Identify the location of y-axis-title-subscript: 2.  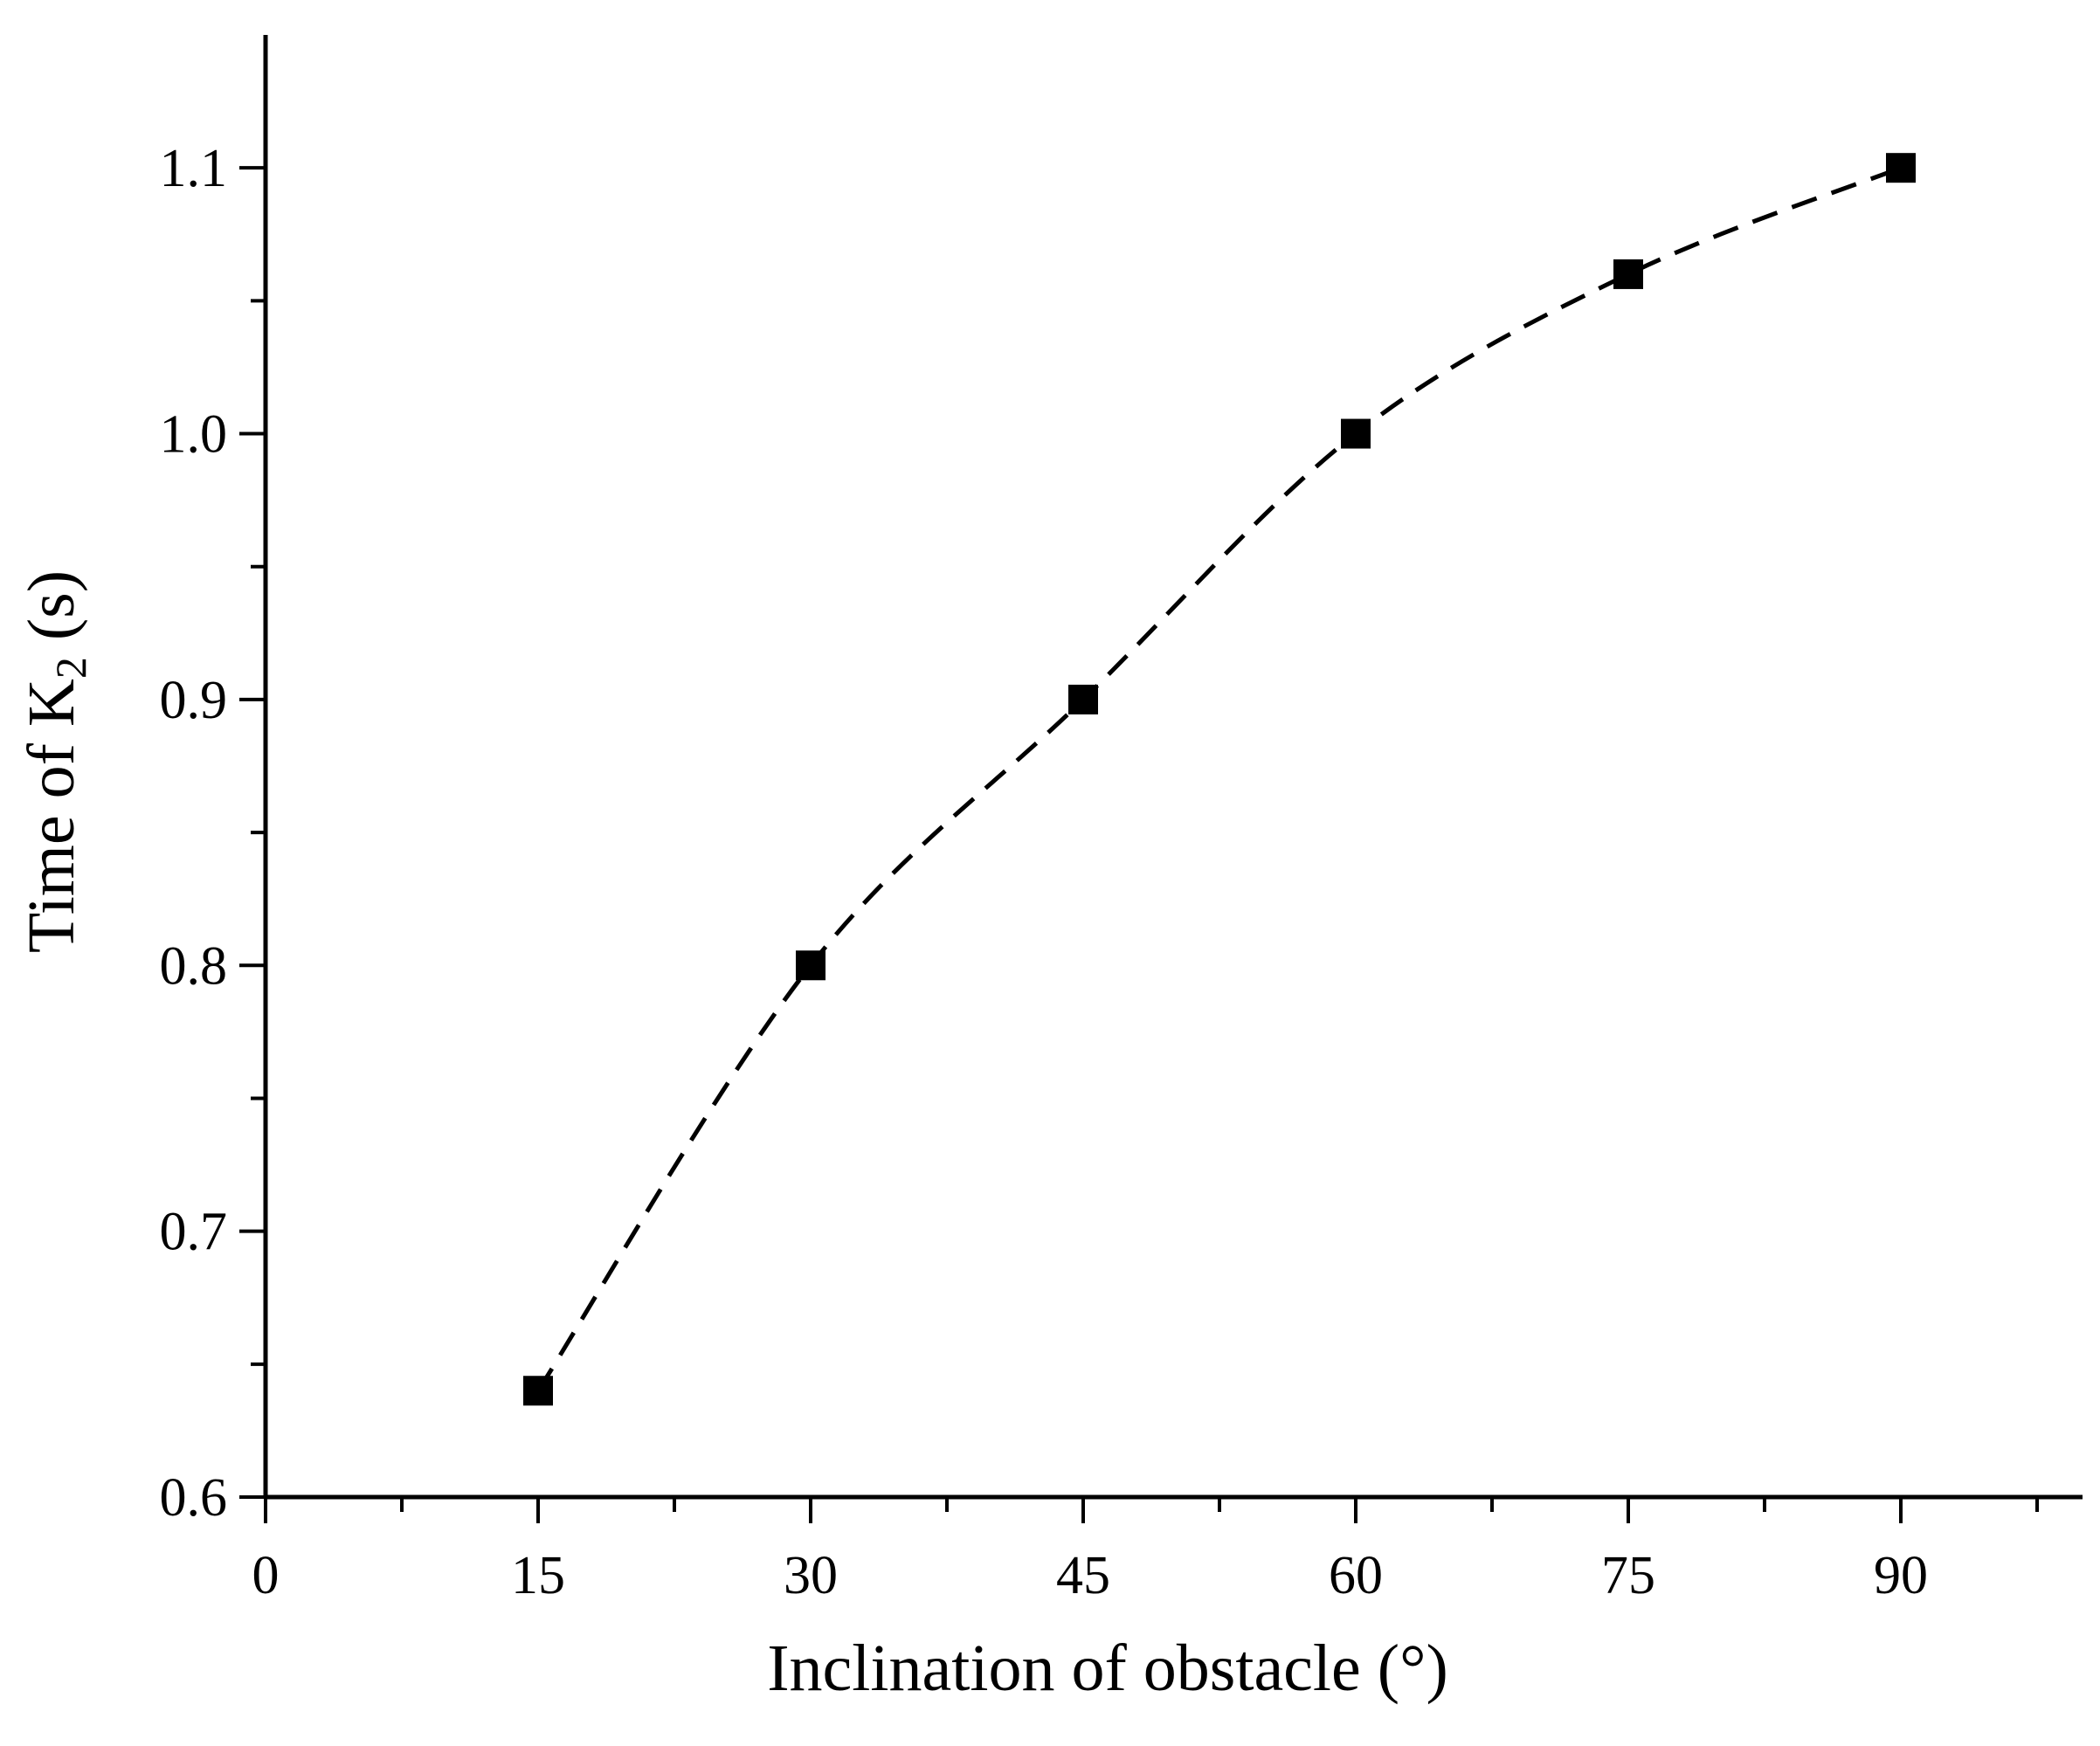
(70, 668).